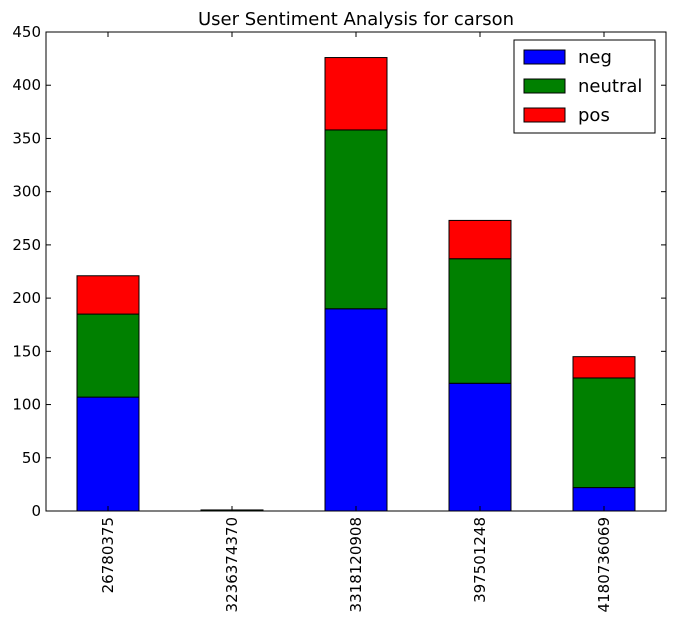  Describe the element at coordinates (544, 115) in the screenshot. I see `legend-swatch-pos` at that location.